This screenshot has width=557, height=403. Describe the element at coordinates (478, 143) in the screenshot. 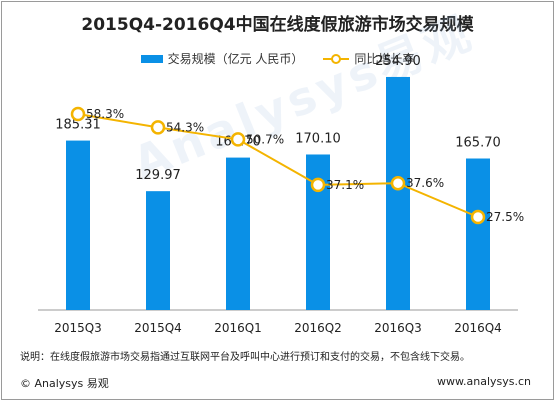

I see `bar-value-label: 165.70` at that location.